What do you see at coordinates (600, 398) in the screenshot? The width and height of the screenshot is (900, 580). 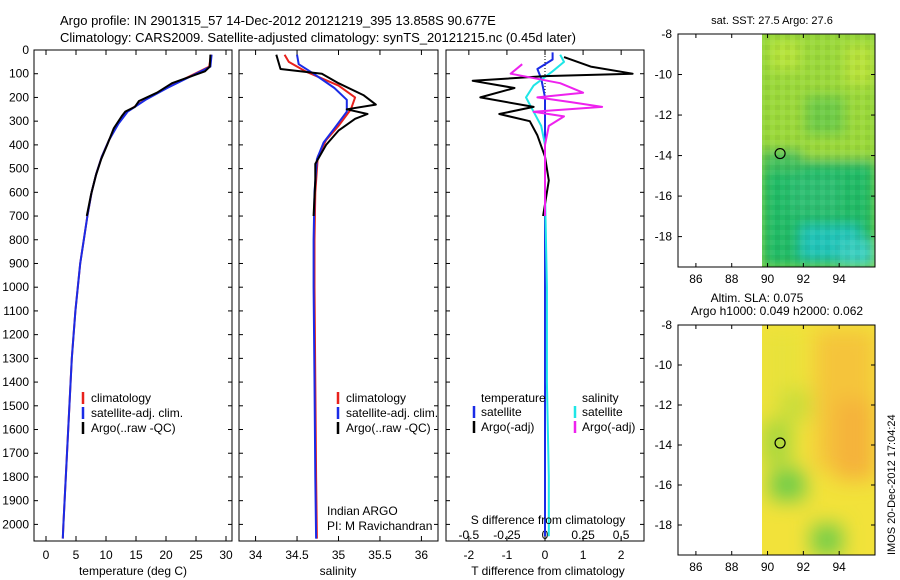 I see `legend-header-salinity: salinity` at bounding box center [600, 398].